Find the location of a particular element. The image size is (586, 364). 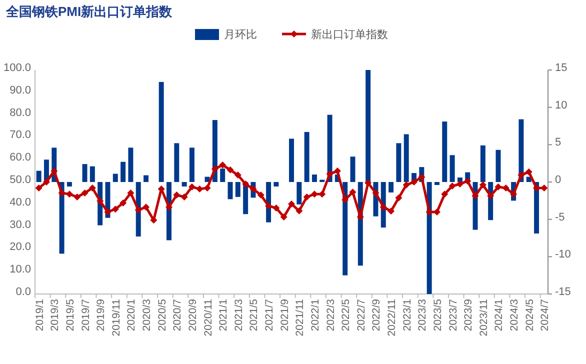

x-tick-label: 2024/5 is located at coordinates (530, 315).